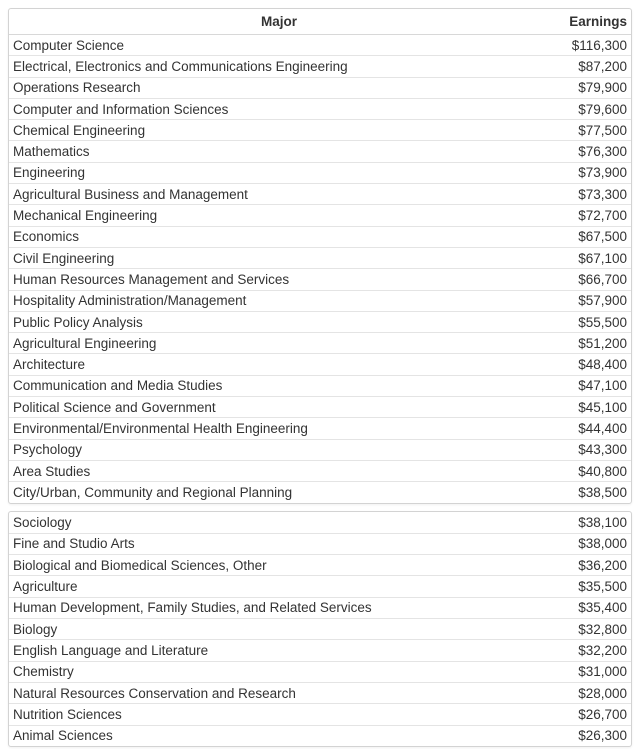 The height and width of the screenshot is (749, 640). What do you see at coordinates (320, 88) in the screenshot?
I see `table-row: Operations Research $79,900` at bounding box center [320, 88].